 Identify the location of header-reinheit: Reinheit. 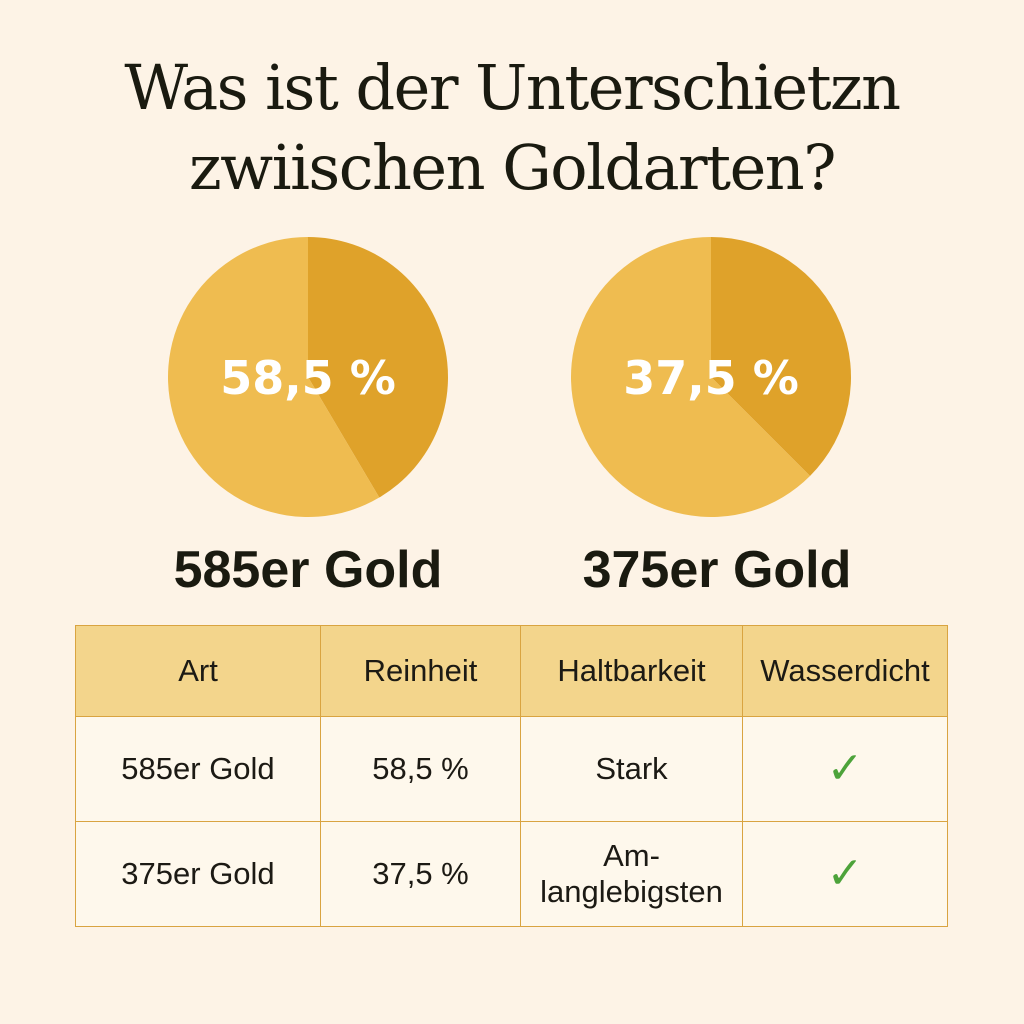
(420, 671).